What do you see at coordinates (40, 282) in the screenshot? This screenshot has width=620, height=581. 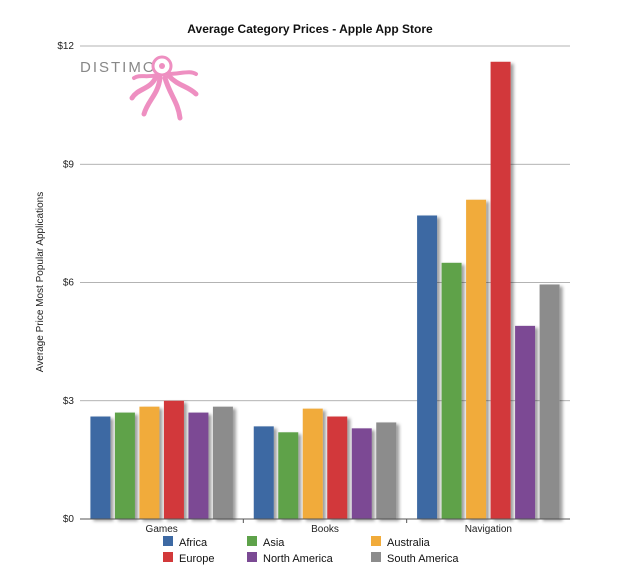 I see `y-axis-label: Average Price Most Popular Applications` at bounding box center [40, 282].